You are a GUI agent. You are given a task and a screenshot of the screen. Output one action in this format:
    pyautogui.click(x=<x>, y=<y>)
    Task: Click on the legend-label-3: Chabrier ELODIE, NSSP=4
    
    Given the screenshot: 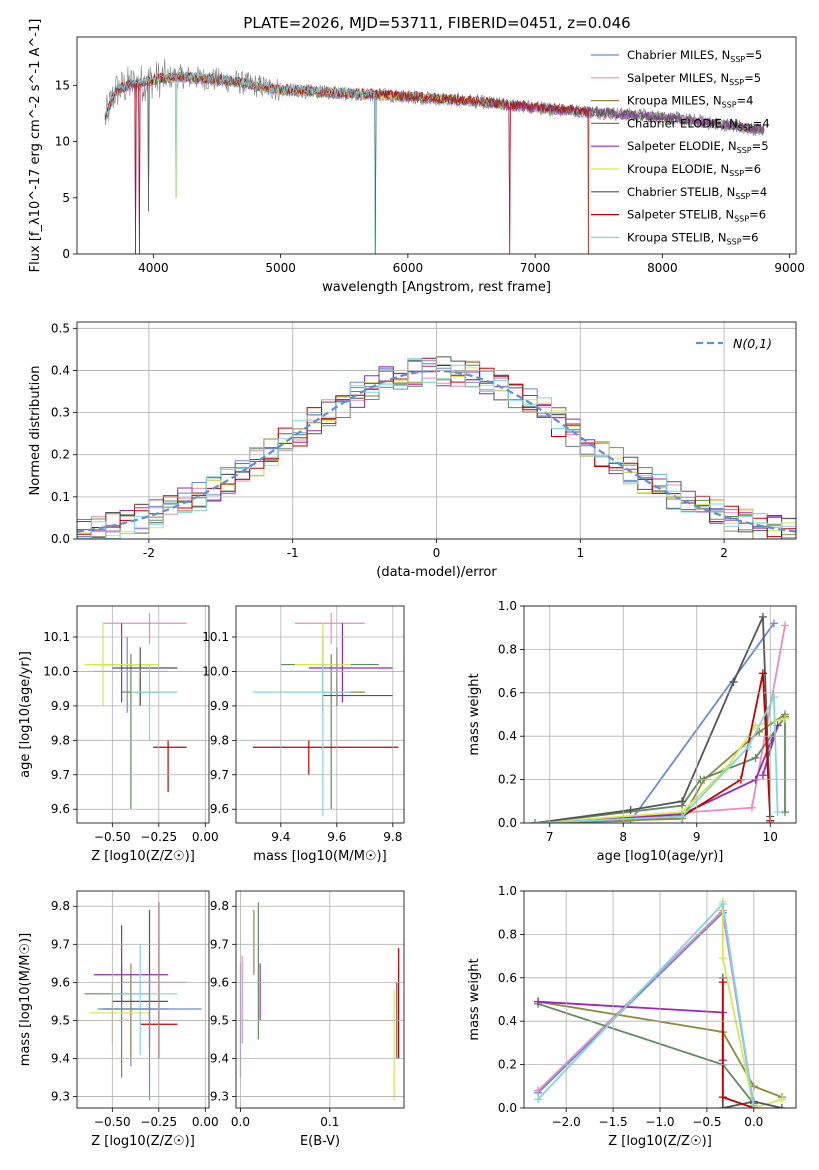 What is the action you would take?
    pyautogui.click(x=698, y=124)
    